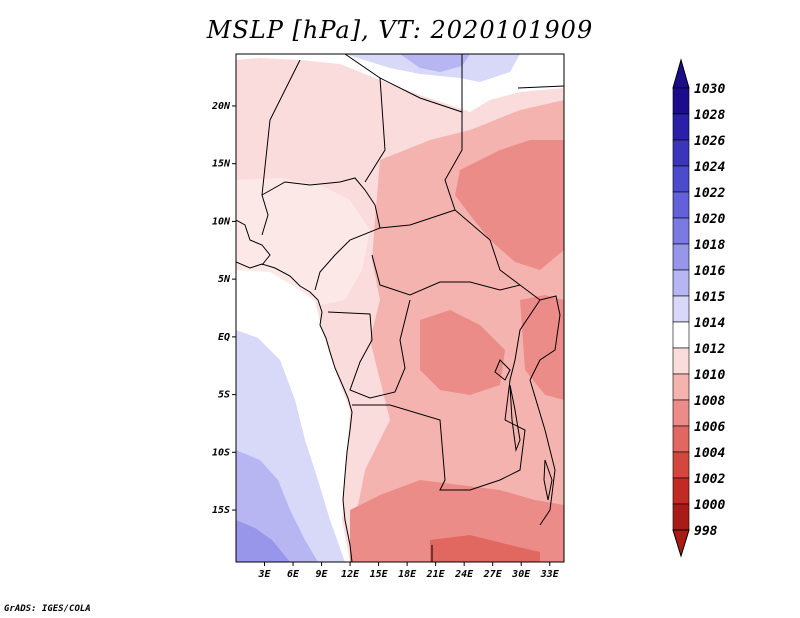 The image size is (800, 618). Describe the element at coordinates (224, 279) in the screenshot. I see `lat-tick-label: 5N` at that location.